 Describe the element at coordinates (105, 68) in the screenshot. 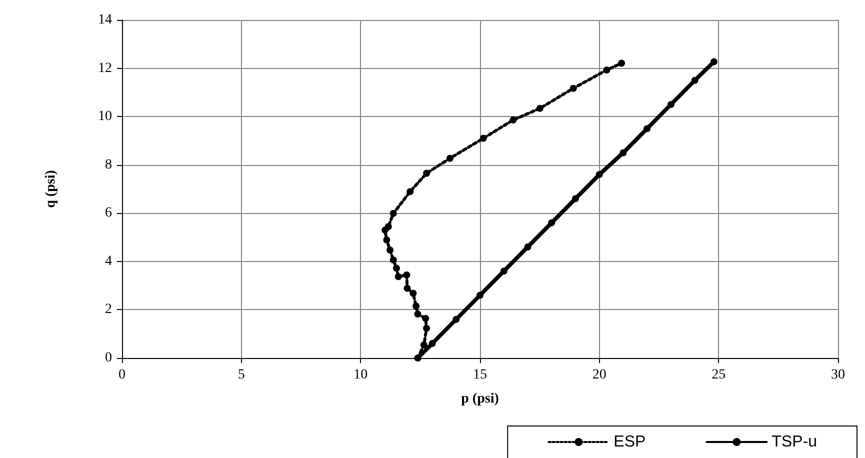

I see `y-tick-label: 12` at that location.